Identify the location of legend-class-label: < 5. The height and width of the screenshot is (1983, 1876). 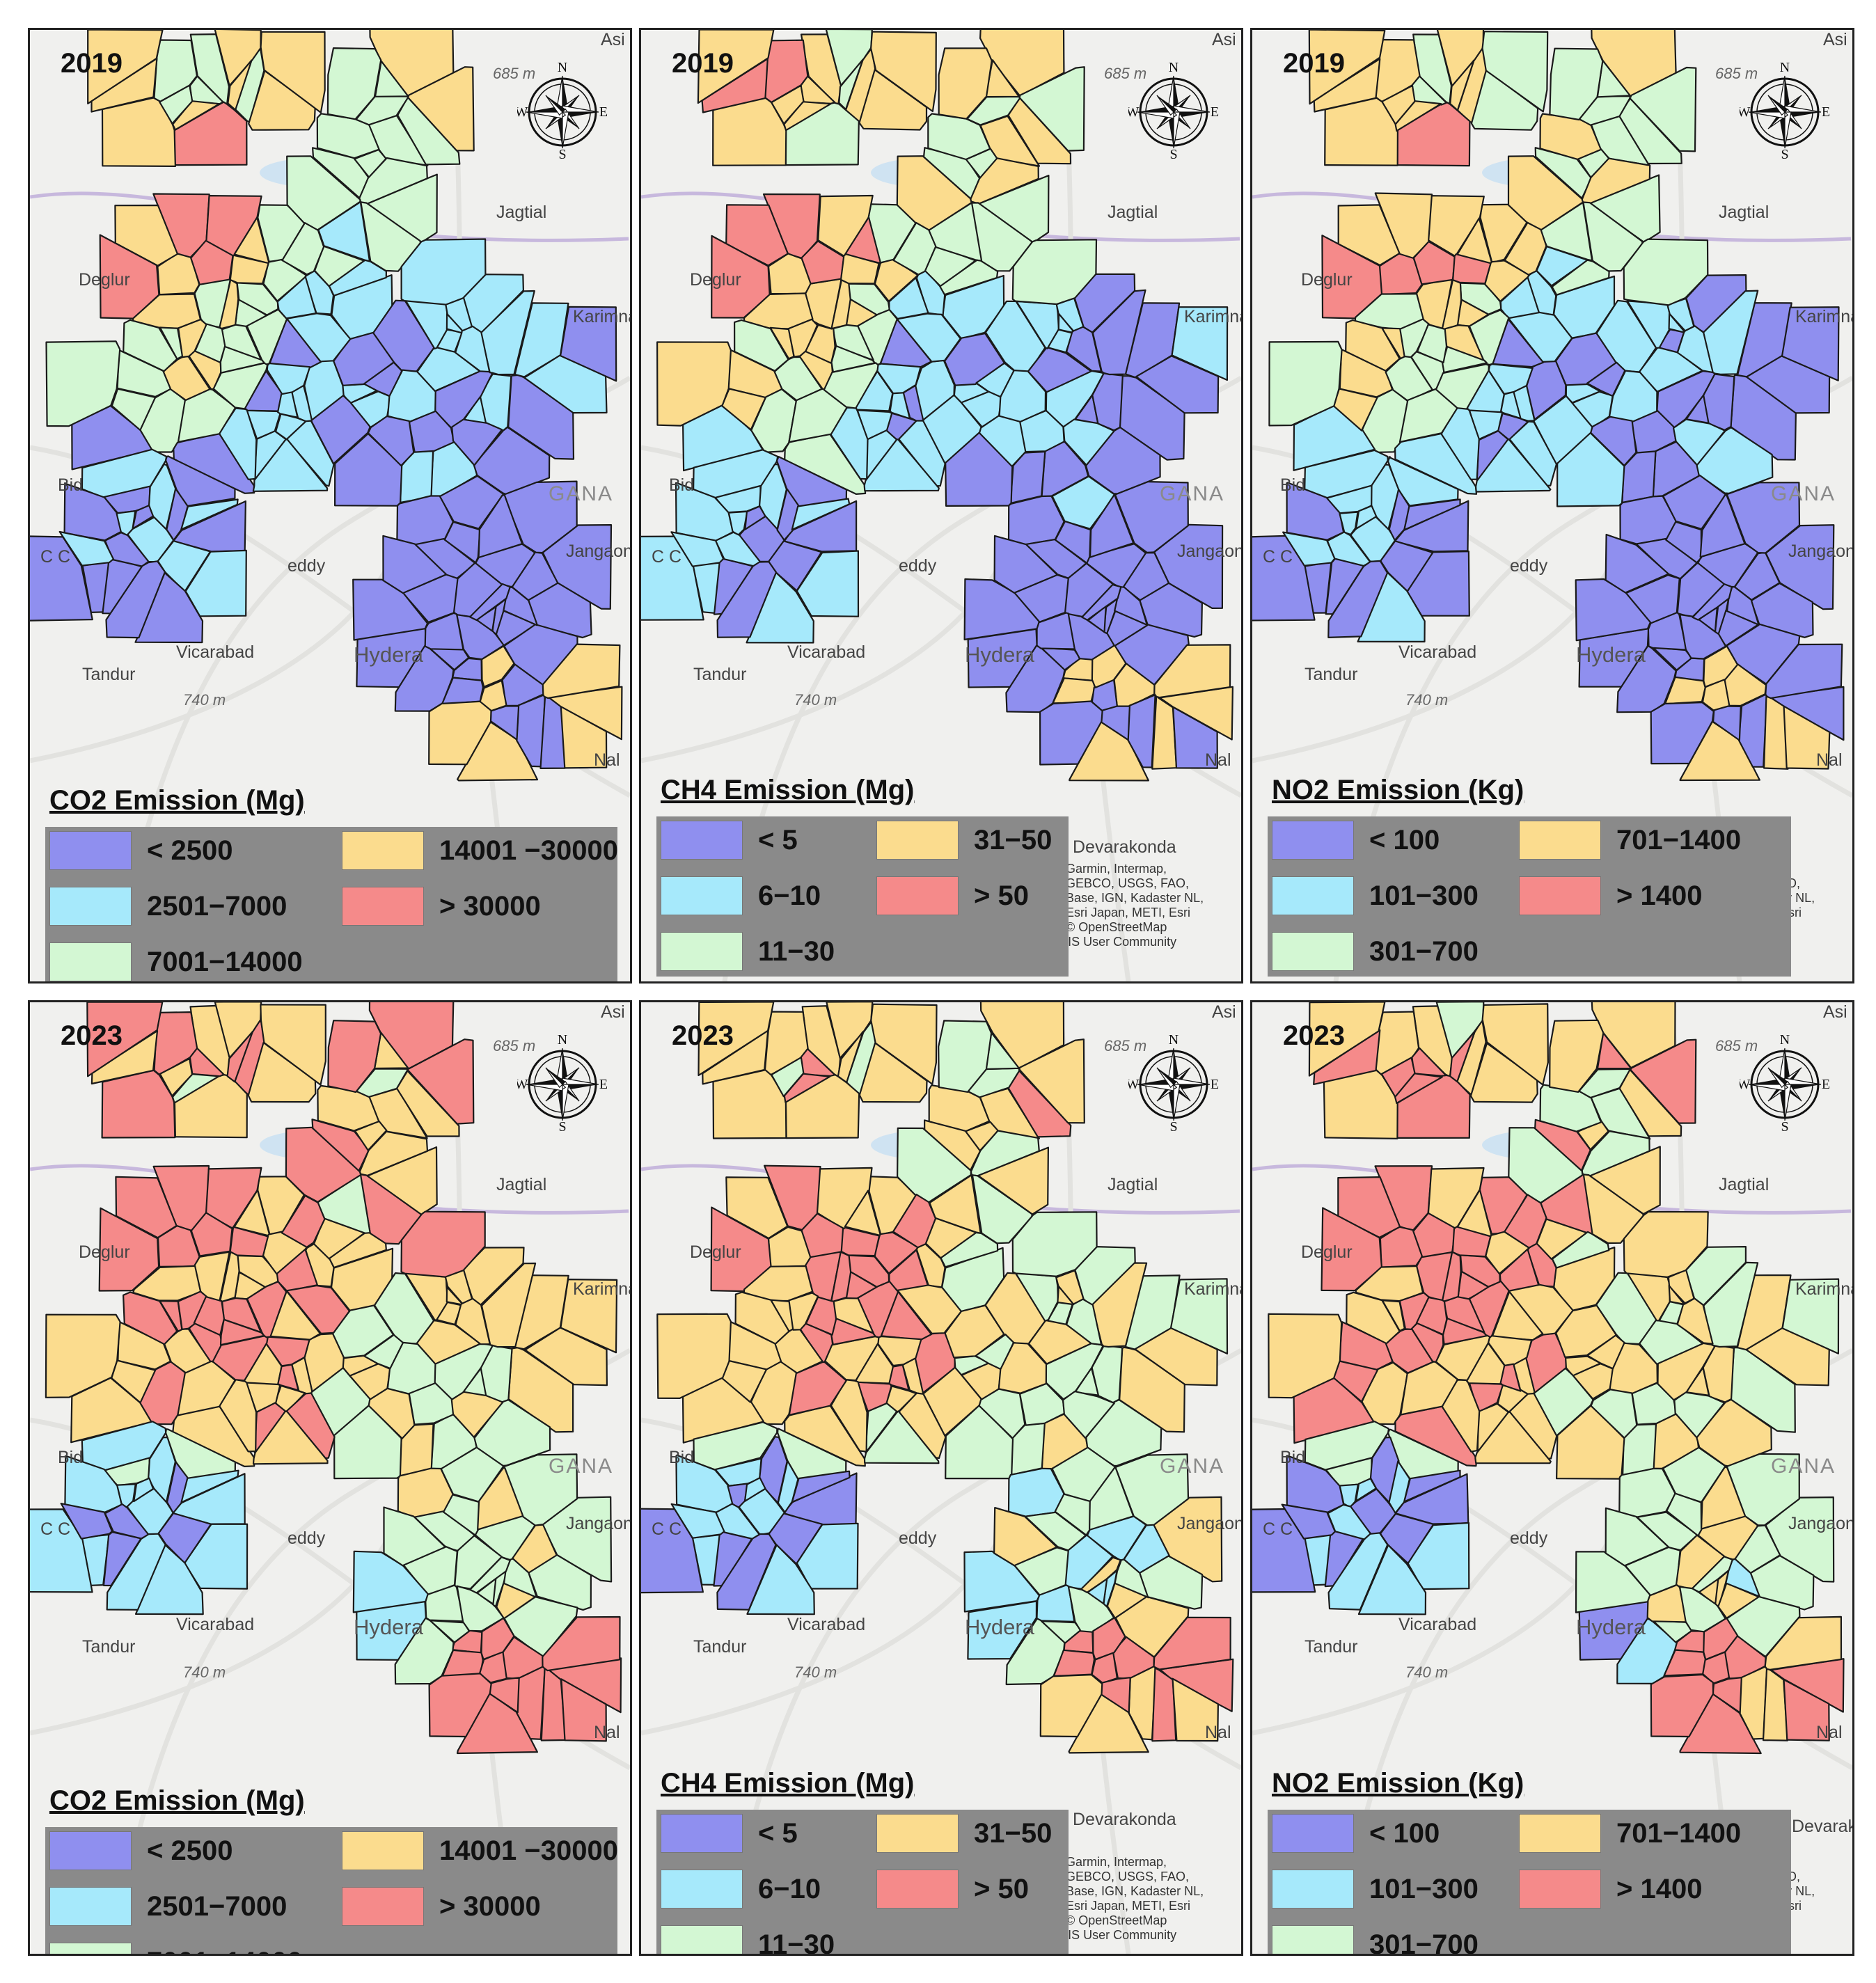
(778, 1833).